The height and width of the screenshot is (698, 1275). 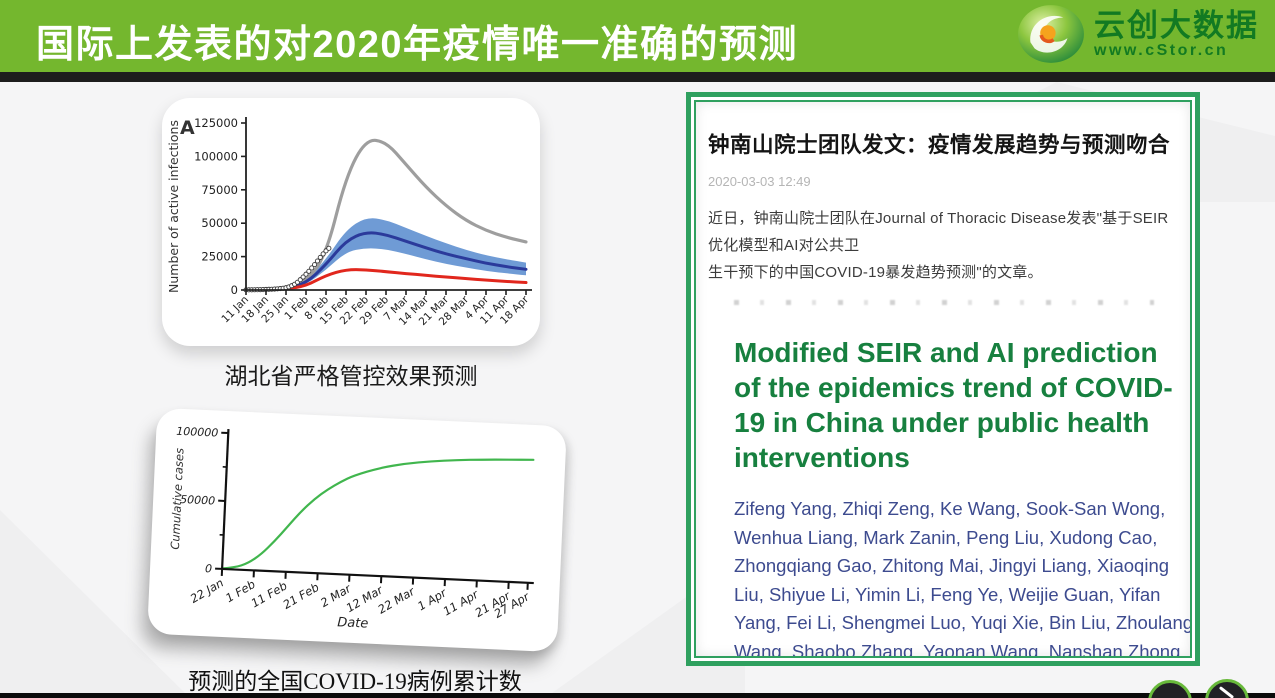 What do you see at coordinates (353, 623) in the screenshot?
I see `svg-text: Date` at bounding box center [353, 623].